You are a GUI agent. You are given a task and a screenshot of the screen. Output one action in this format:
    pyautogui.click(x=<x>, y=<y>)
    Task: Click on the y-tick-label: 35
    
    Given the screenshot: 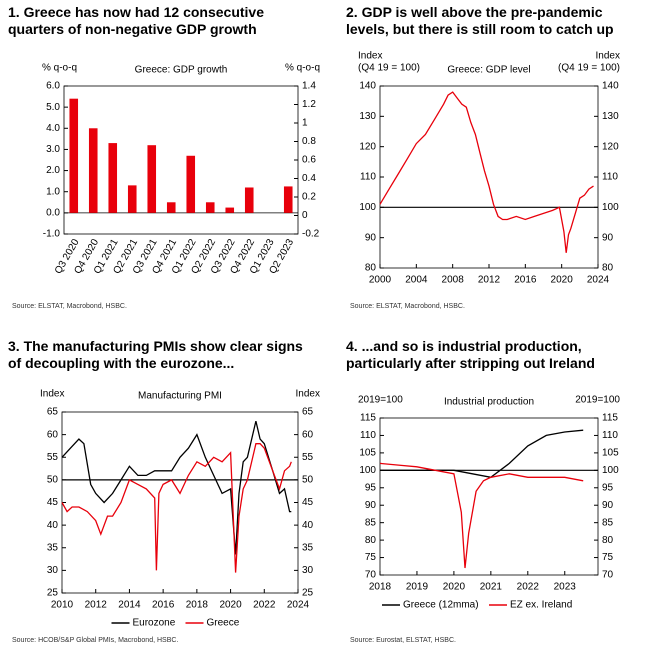 What is the action you would take?
    pyautogui.click(x=53, y=547)
    